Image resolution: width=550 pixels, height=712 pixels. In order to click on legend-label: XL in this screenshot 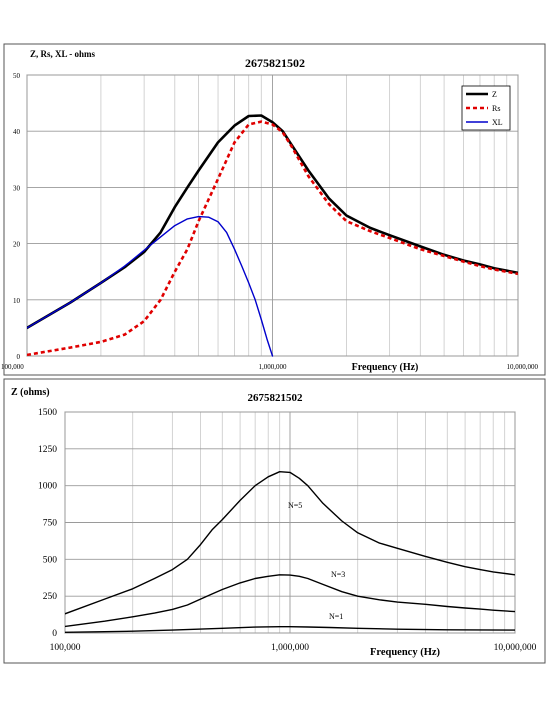, I will do `click(497, 122)`.